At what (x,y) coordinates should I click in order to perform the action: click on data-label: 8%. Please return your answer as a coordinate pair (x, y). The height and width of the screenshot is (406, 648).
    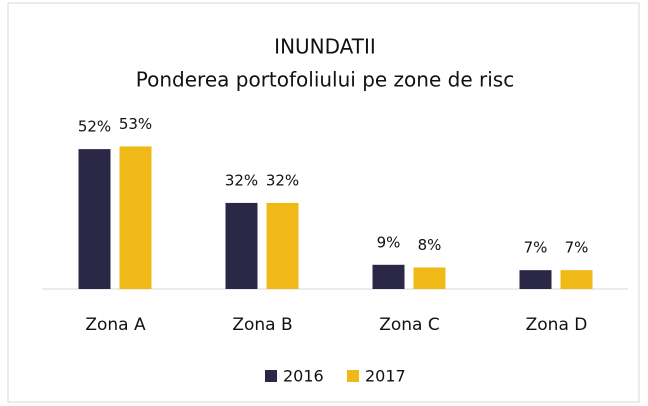
    Looking at the image, I should click on (430, 245).